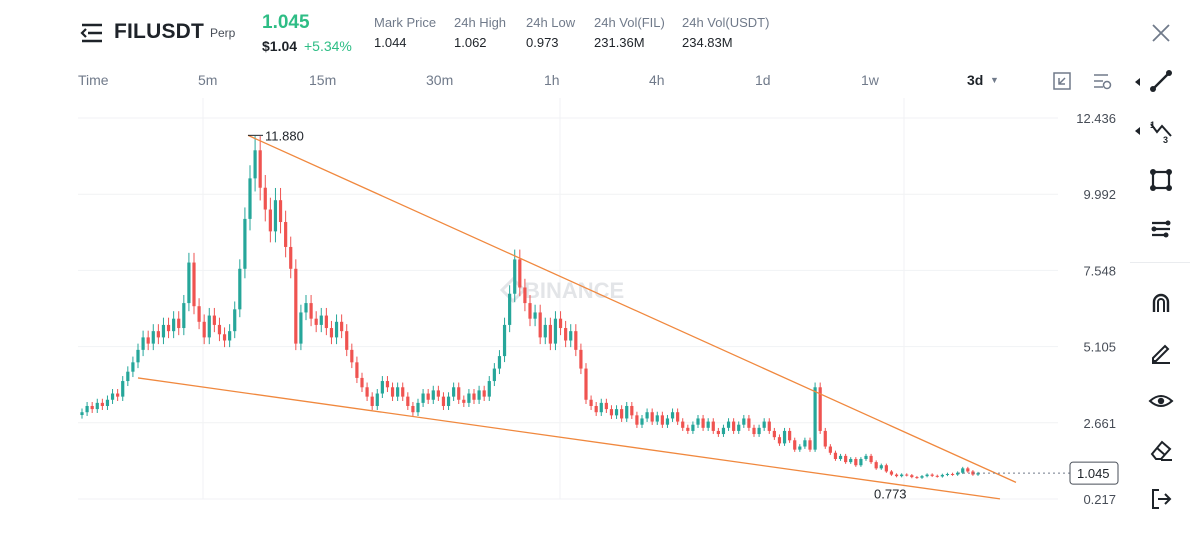 The image size is (1200, 553). What do you see at coordinates (619, 42) in the screenshot?
I see `vol-fil-value: 231.36M` at bounding box center [619, 42].